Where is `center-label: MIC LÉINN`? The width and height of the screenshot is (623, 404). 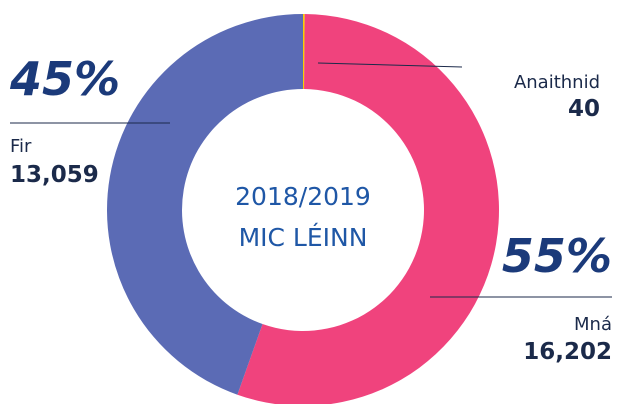
center-label: MIC LÉINN is located at coordinates (303, 237).